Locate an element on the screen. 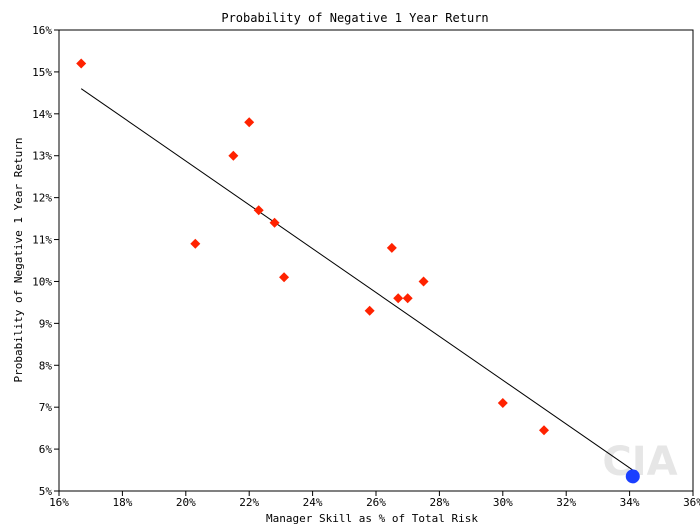  x-tick-label: 18% is located at coordinates (122, 502).